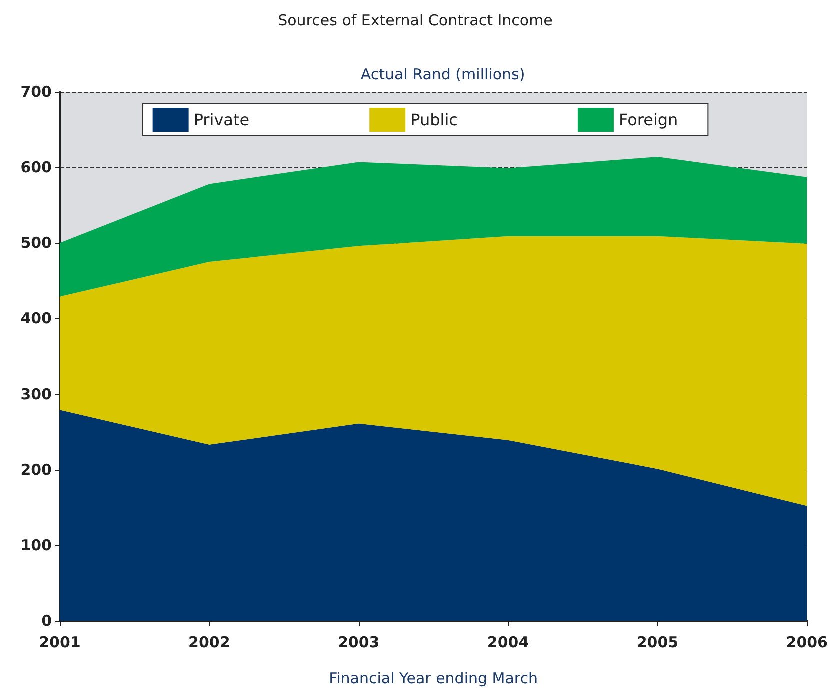 The height and width of the screenshot is (694, 831). I want to click on x-tick-label: 2006, so click(807, 643).